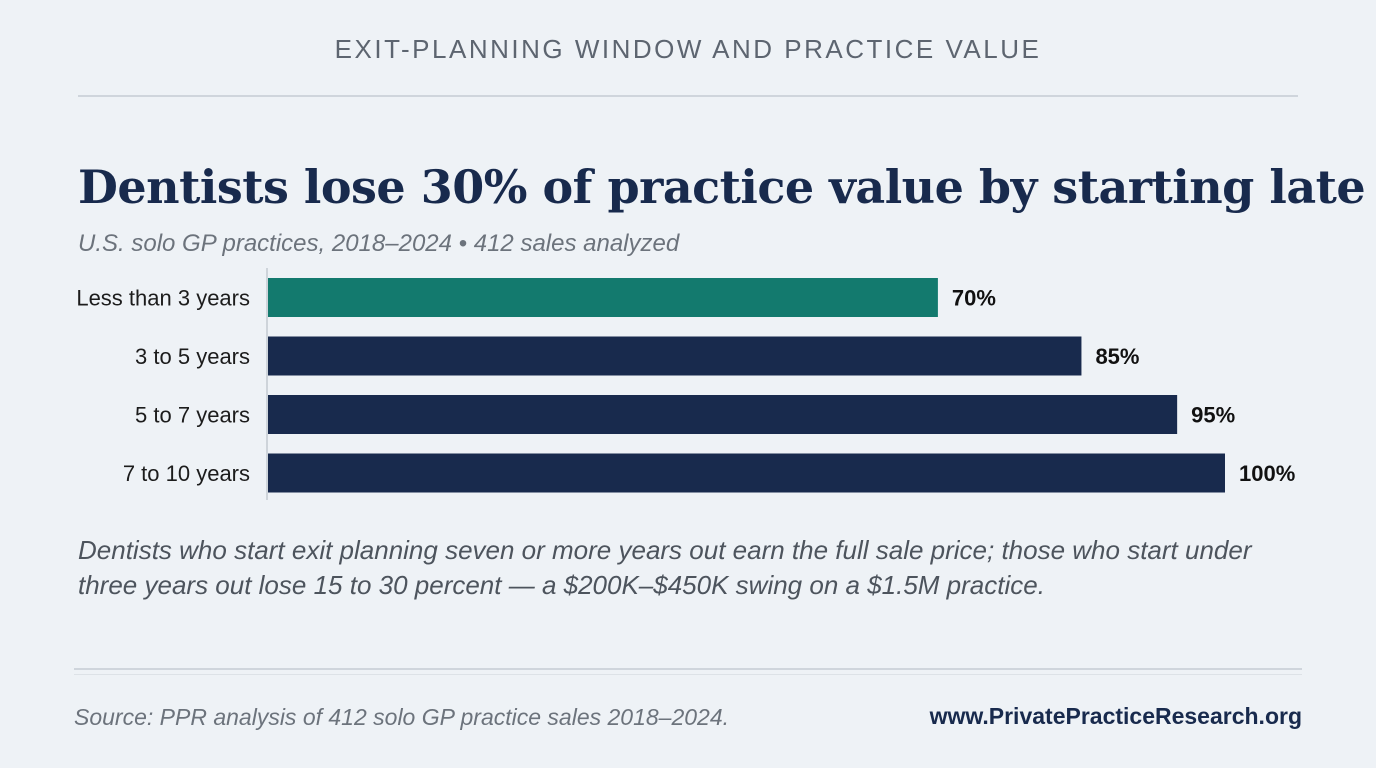  Describe the element at coordinates (974, 298) in the screenshot. I see `value-label-less-than-3-years: 70%` at that location.